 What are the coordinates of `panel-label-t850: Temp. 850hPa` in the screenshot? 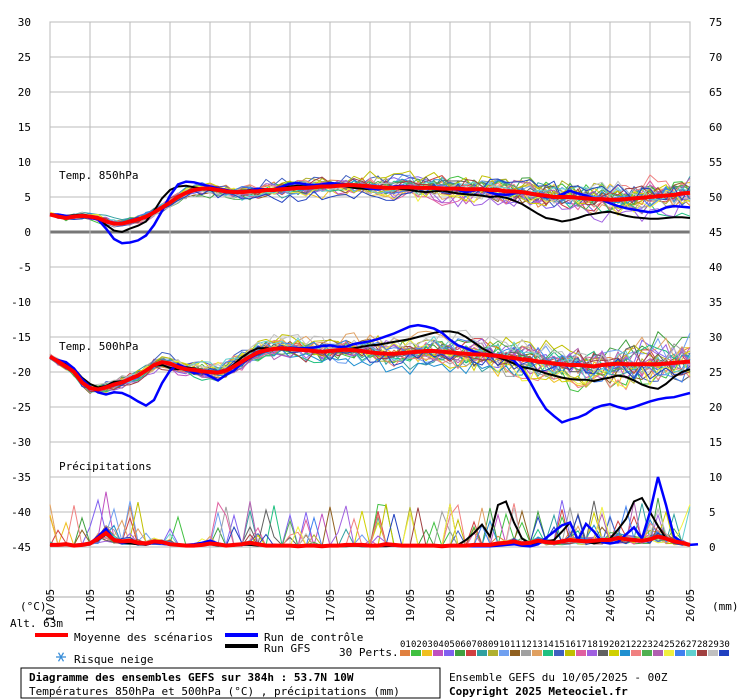 It's located at (98, 175).